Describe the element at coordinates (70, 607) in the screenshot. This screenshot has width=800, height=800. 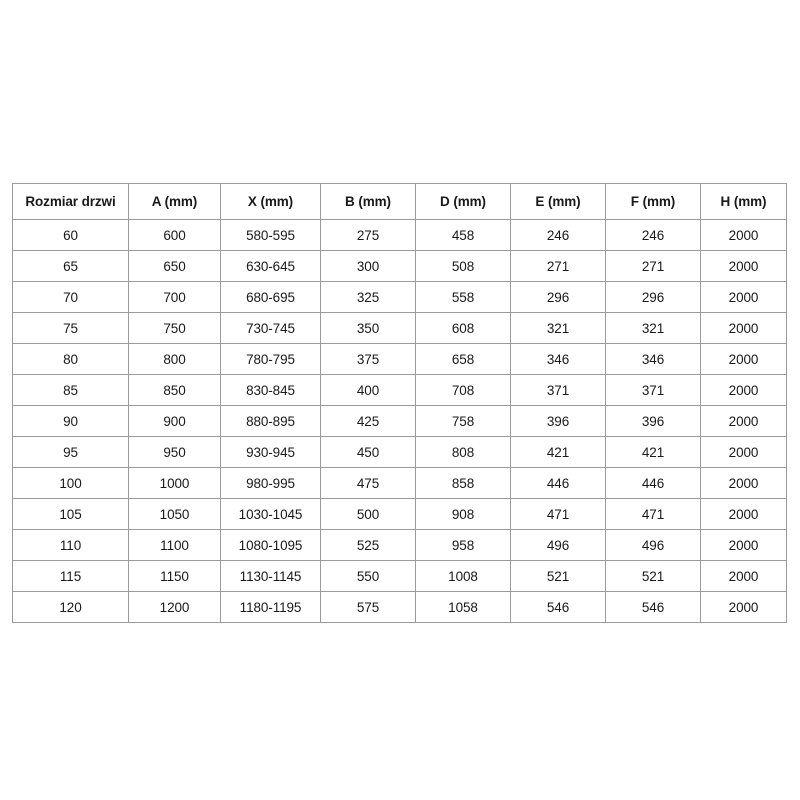
I see `cell-door-size: 120` at that location.